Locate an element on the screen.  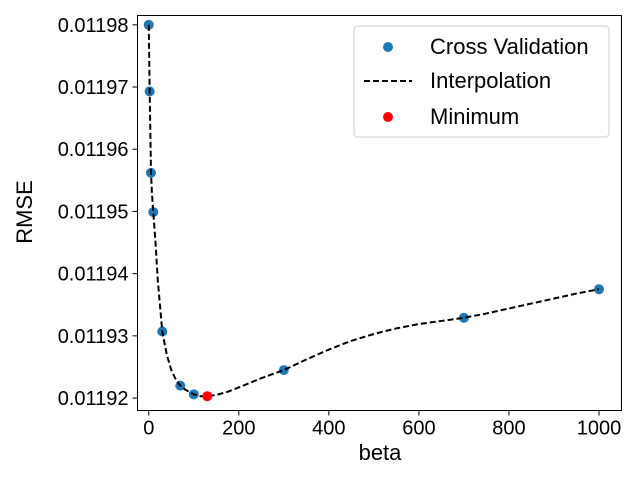
x-tick-label: 800 is located at coordinates (508, 429).